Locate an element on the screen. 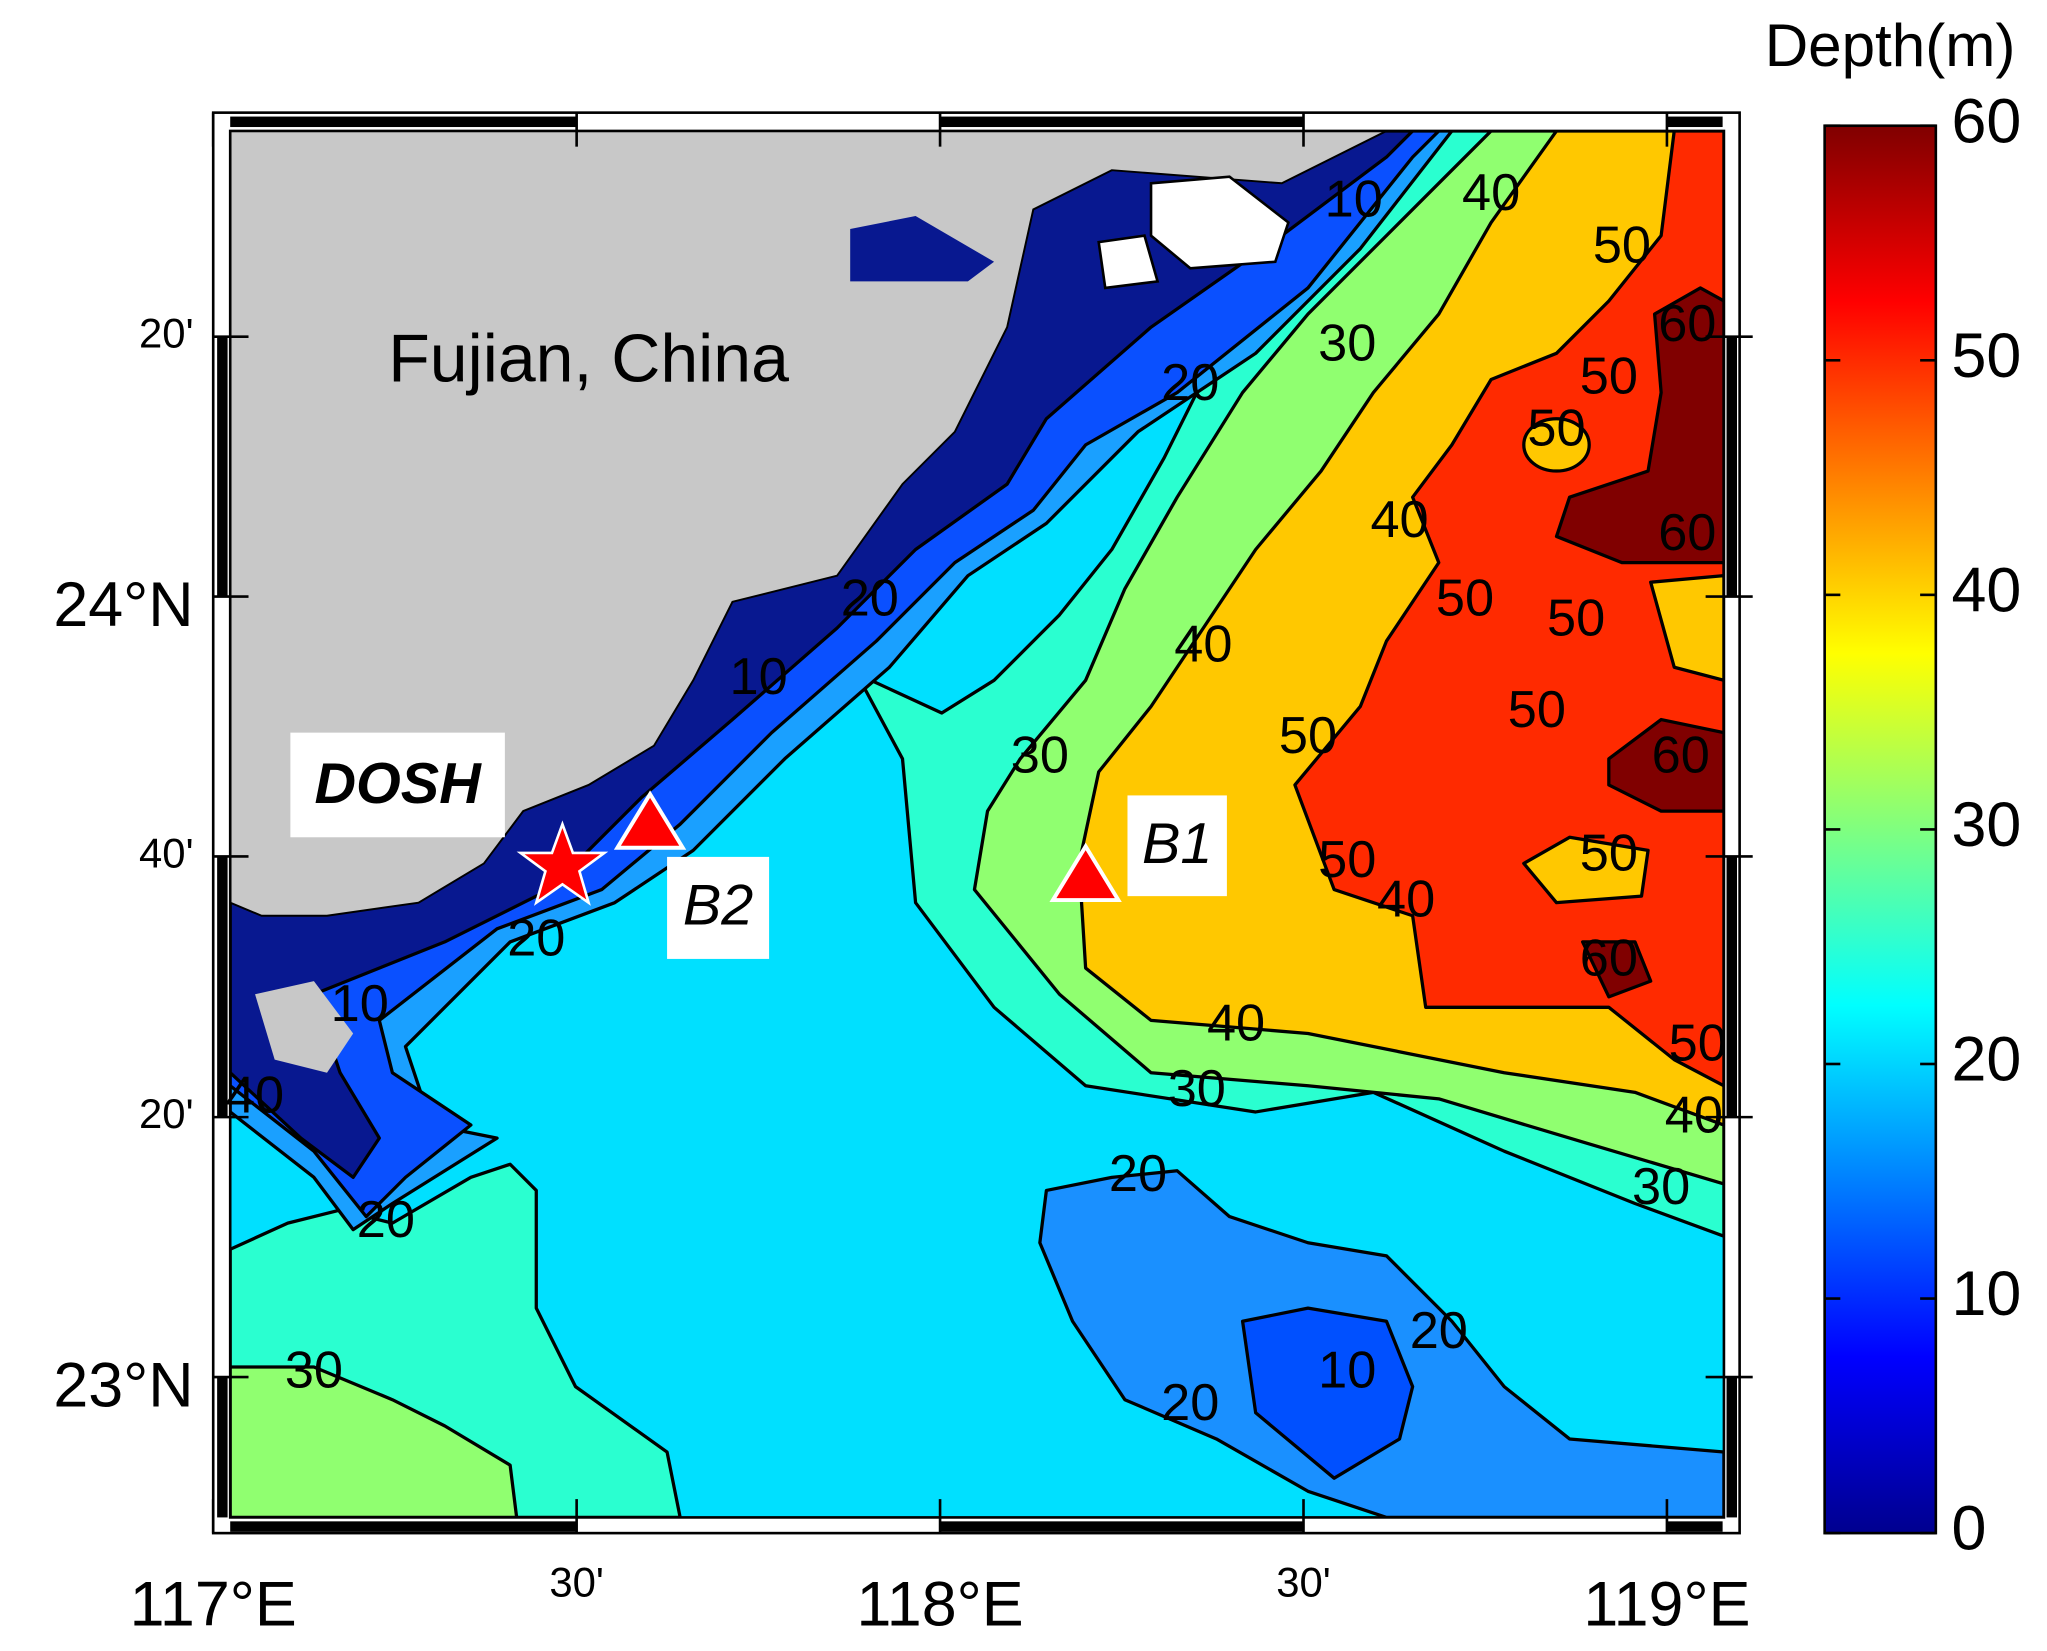 The height and width of the screenshot is (1651, 2047). station-label: B2 is located at coordinates (718, 905).